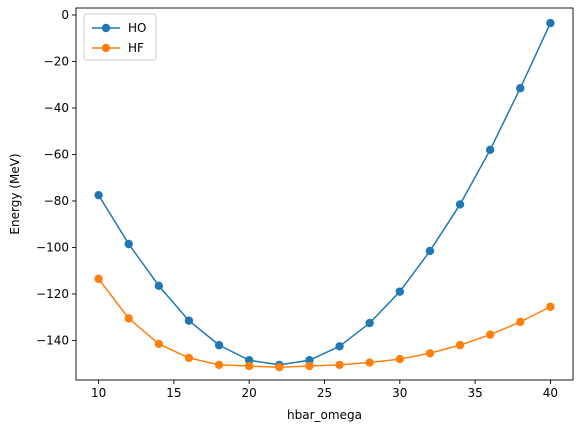 The height and width of the screenshot is (433, 583). What do you see at coordinates (137, 28) in the screenshot?
I see `legend-label-ho: HO` at bounding box center [137, 28].